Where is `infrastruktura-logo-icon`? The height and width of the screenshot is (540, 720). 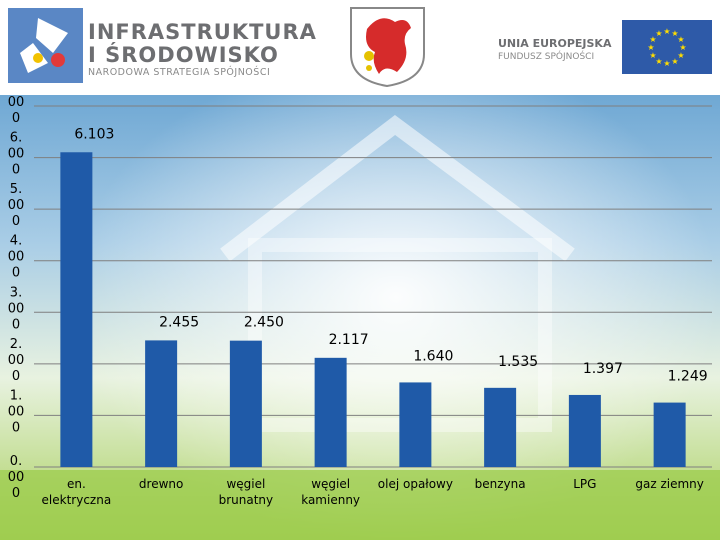 infrastruktura-logo-icon is located at coordinates (45, 45).